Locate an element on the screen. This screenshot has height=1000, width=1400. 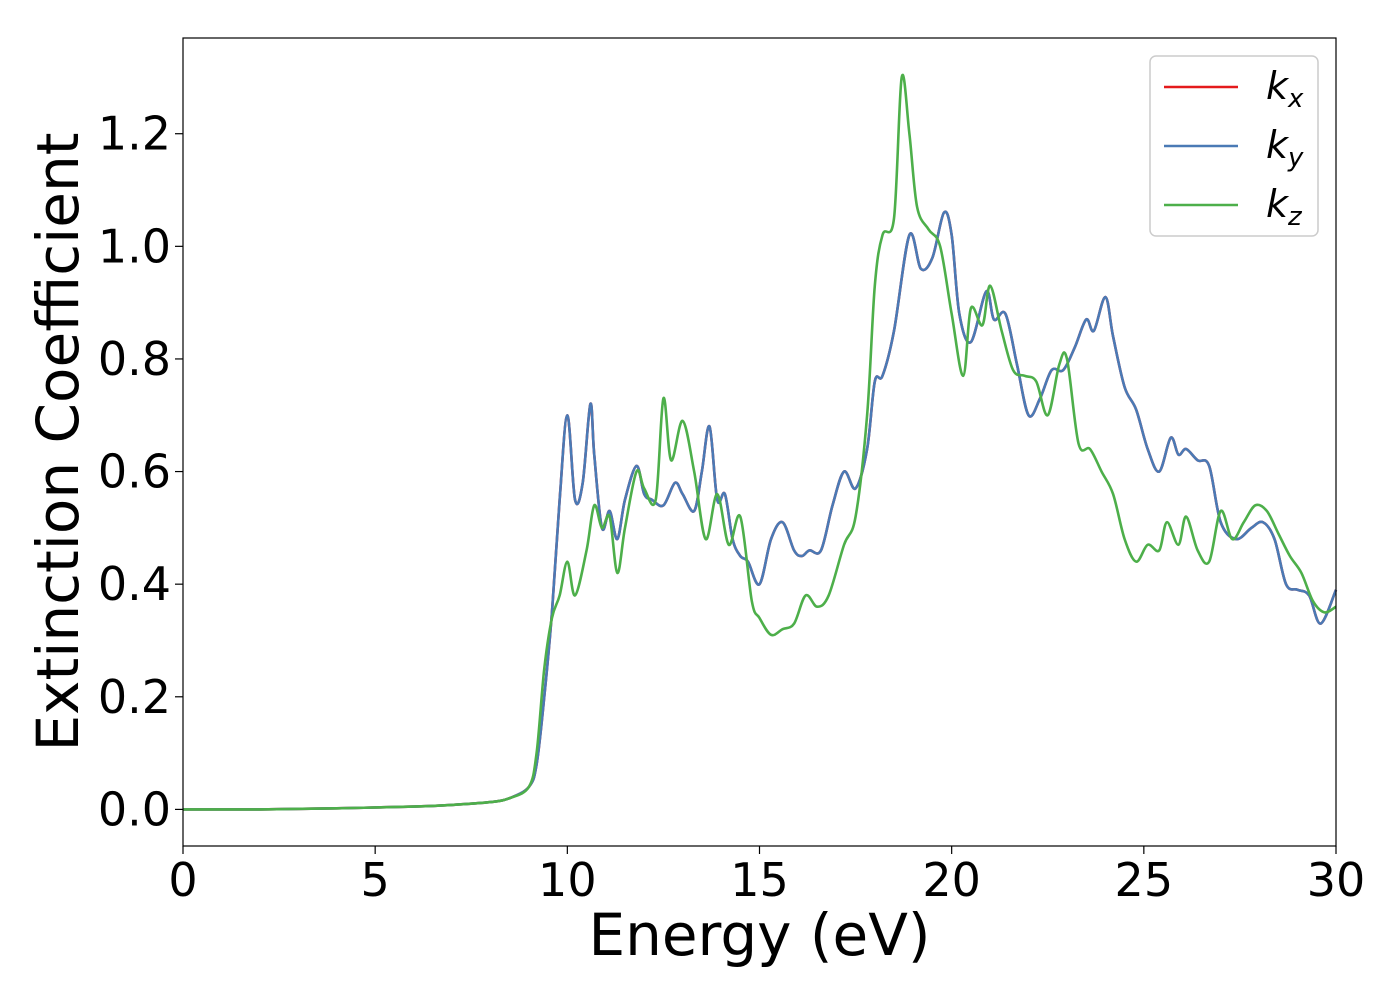
legend-label-x: kx is located at coordinates (1285, 89).